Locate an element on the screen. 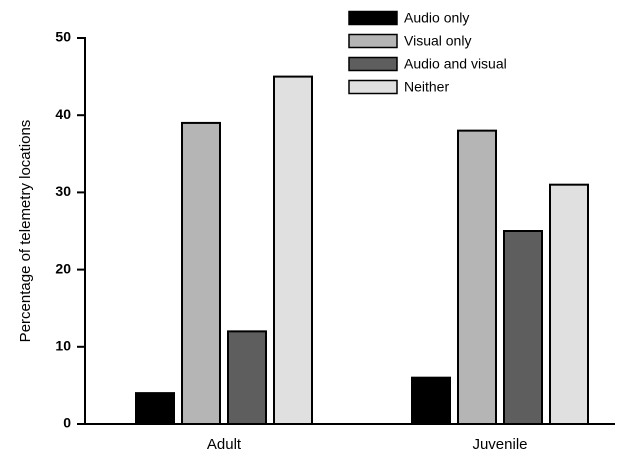 The height and width of the screenshot is (460, 630). y-tick-label: 40 is located at coordinates (63, 114).